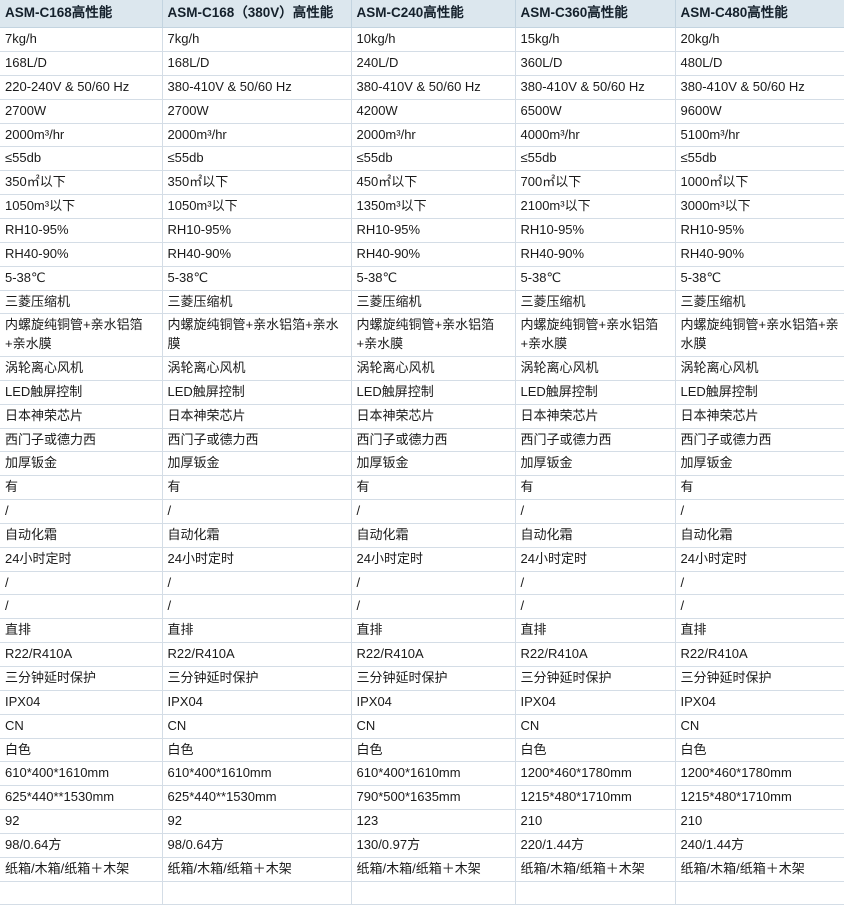 The height and width of the screenshot is (905, 844). Describe the element at coordinates (257, 798) in the screenshot. I see `table-cell: 625*440**1530mm` at that location.